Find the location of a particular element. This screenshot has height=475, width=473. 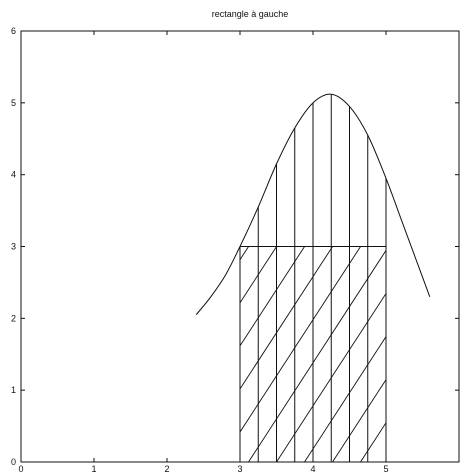

y-tick-label: 5 is located at coordinates (13, 103).